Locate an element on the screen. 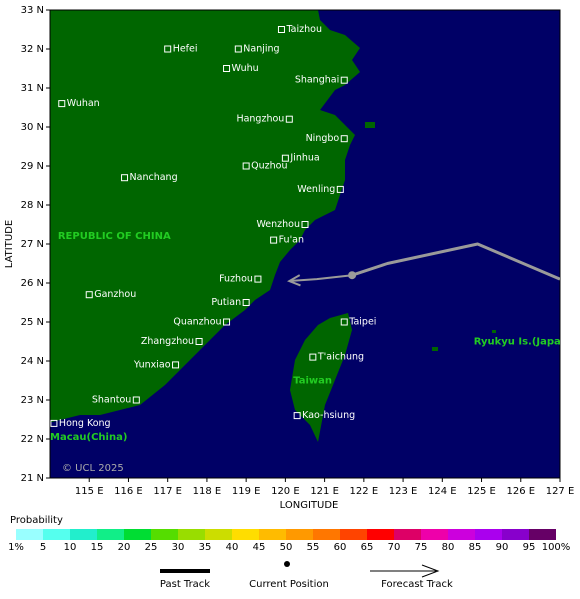 Image resolution: width=580 pixels, height=599 pixels. probability-label: 65 is located at coordinates (367, 547).